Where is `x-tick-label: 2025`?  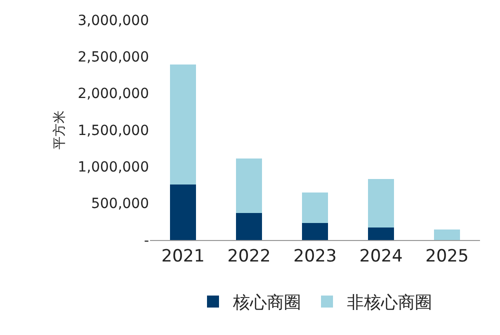 x-tick-label: 2025 is located at coordinates (447, 256).